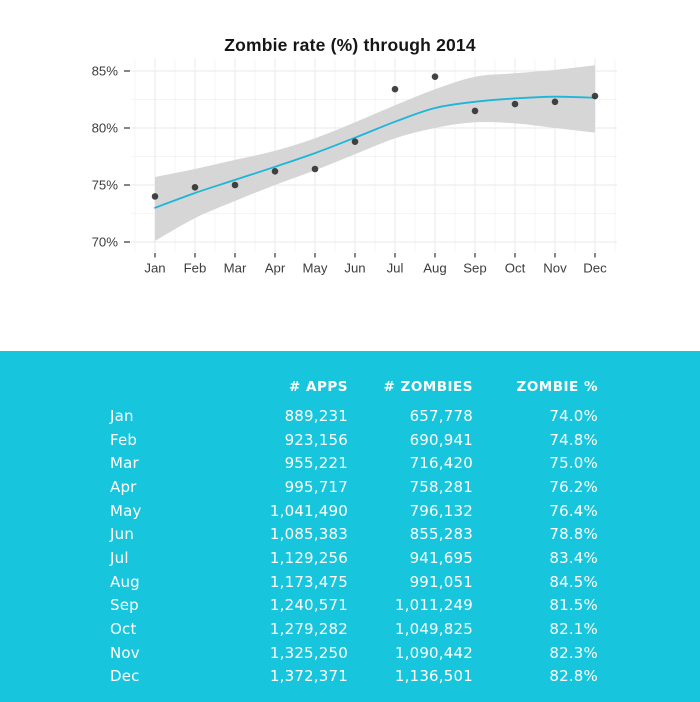 This screenshot has width=700, height=702. I want to click on table-row: Jan 889,231 657,778 74.0%, so click(350, 416).